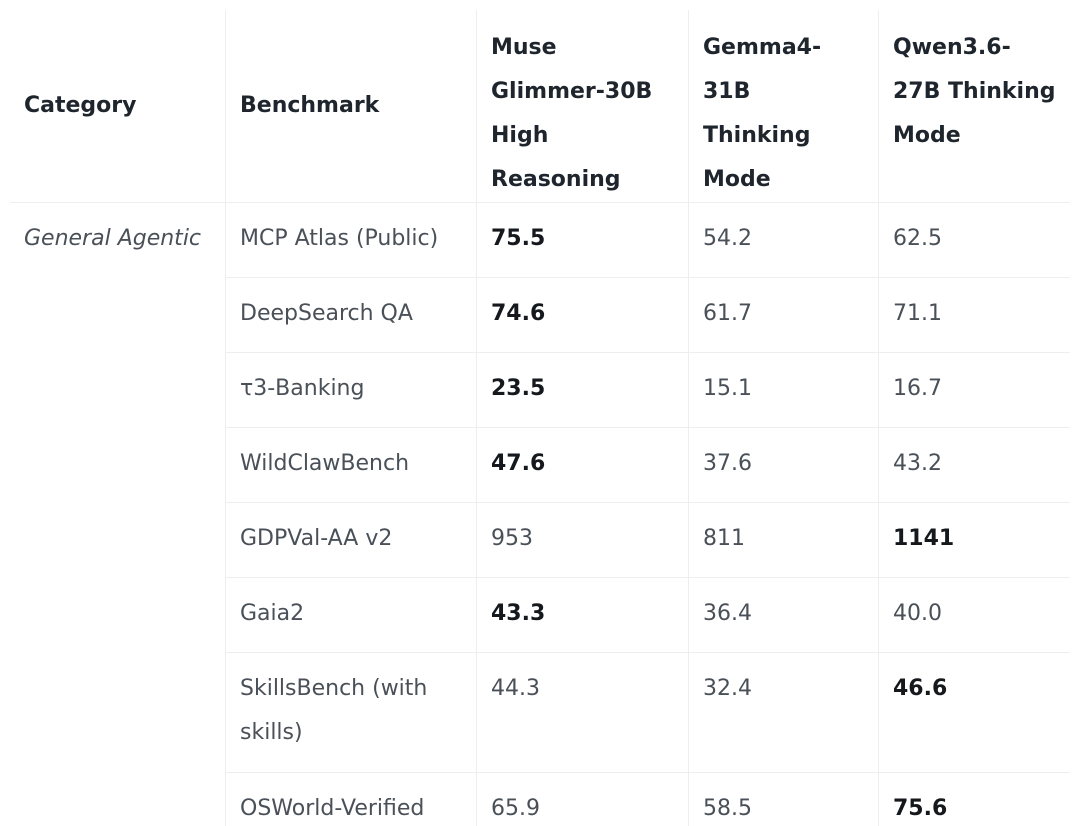 The image size is (1080, 826). What do you see at coordinates (974, 465) in the screenshot?
I see `cell-qwen3-score: 43.2` at bounding box center [974, 465].